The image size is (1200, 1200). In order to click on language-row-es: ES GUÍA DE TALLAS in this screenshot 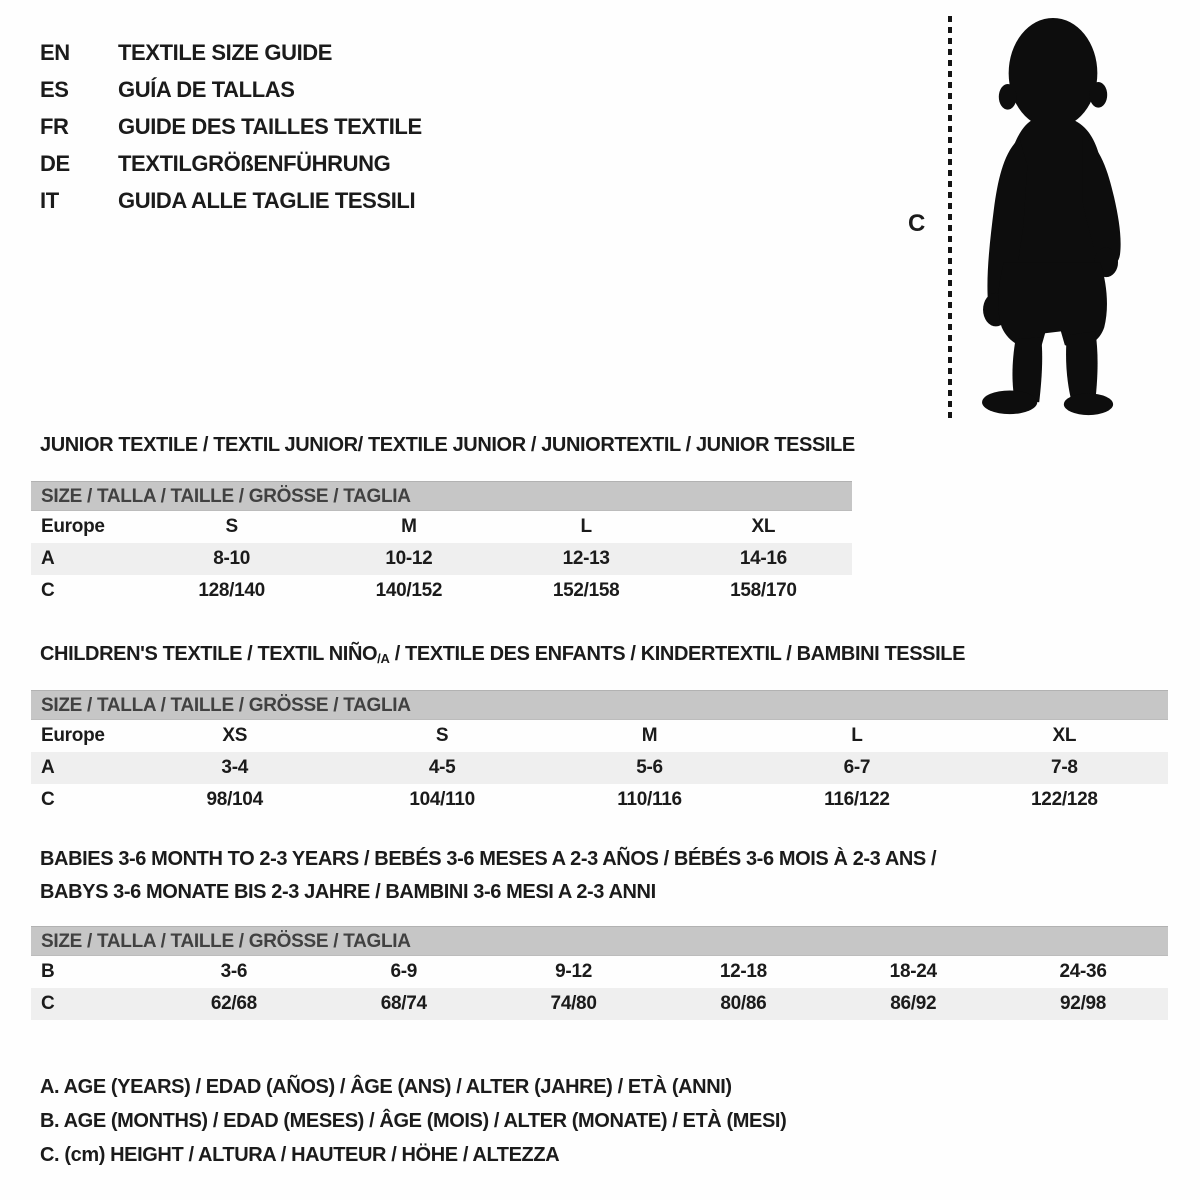, I will do `click(231, 89)`.